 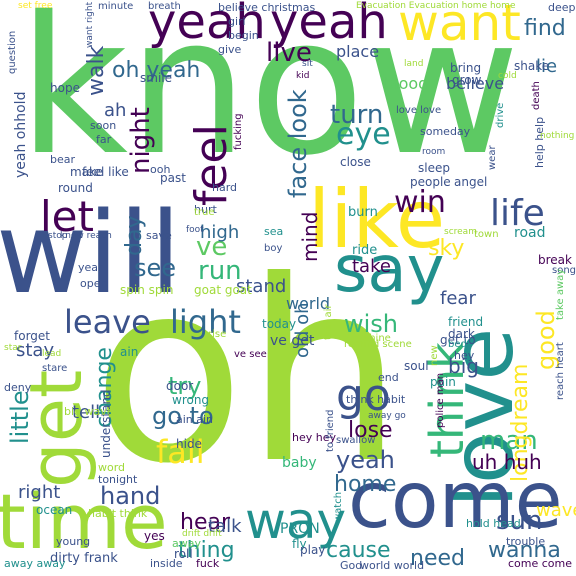 I want to click on word-angel: angel, so click(x=471, y=182).